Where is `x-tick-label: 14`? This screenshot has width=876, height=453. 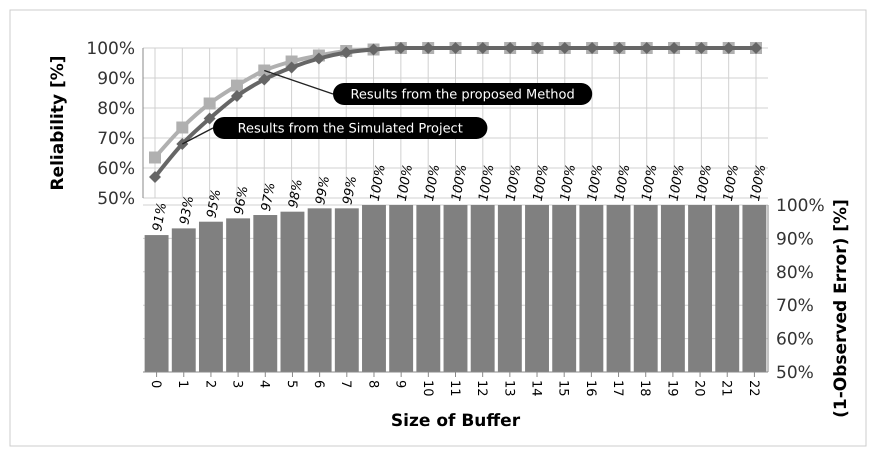 x-tick-label: 14 is located at coordinates (536, 388).